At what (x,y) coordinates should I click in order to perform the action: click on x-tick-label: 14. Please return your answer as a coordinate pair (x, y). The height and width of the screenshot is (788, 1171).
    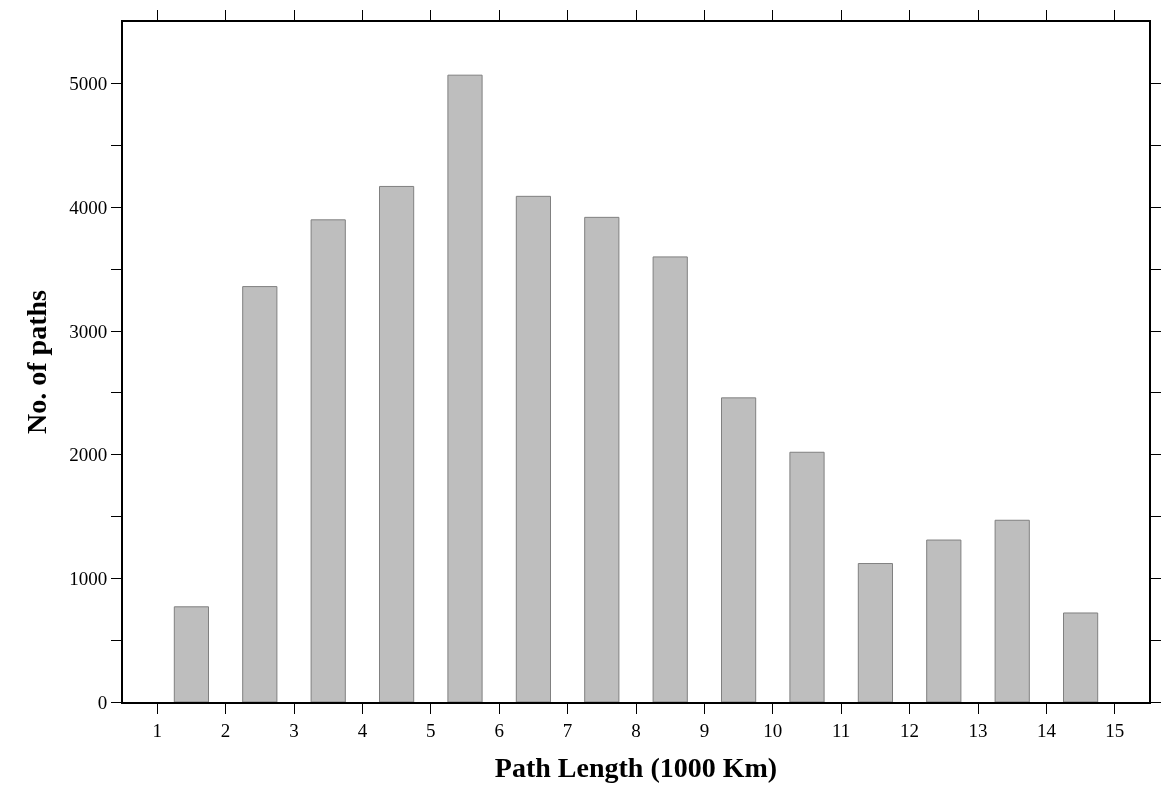
    Looking at the image, I should click on (1046, 730).